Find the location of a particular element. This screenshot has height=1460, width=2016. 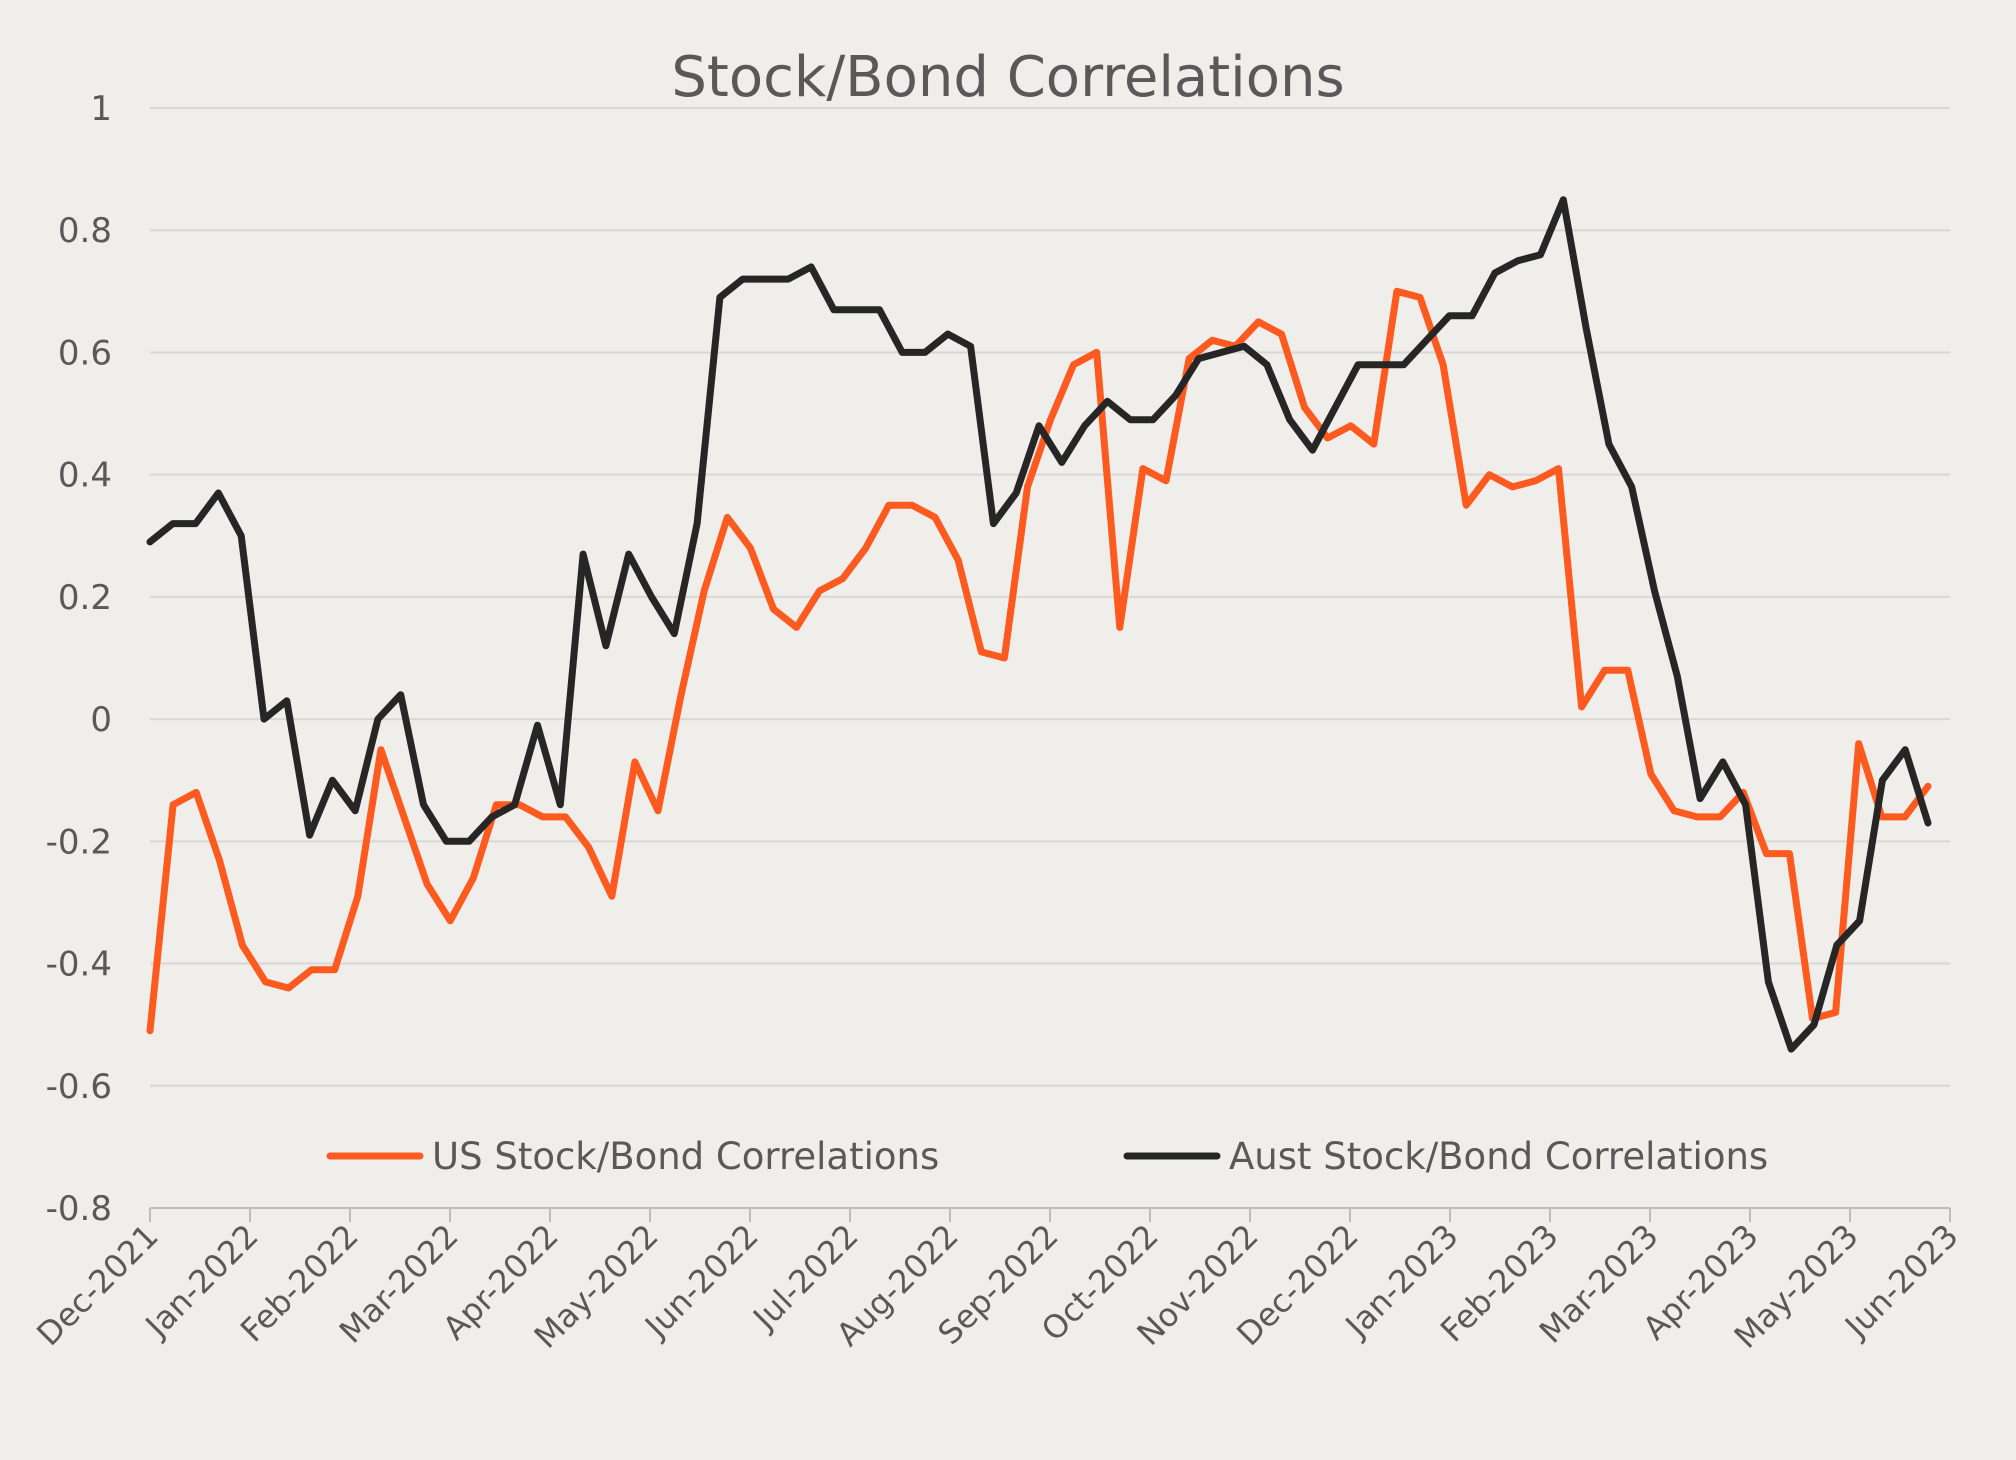

y-tick-label: -0.6 is located at coordinates (79, 1087).